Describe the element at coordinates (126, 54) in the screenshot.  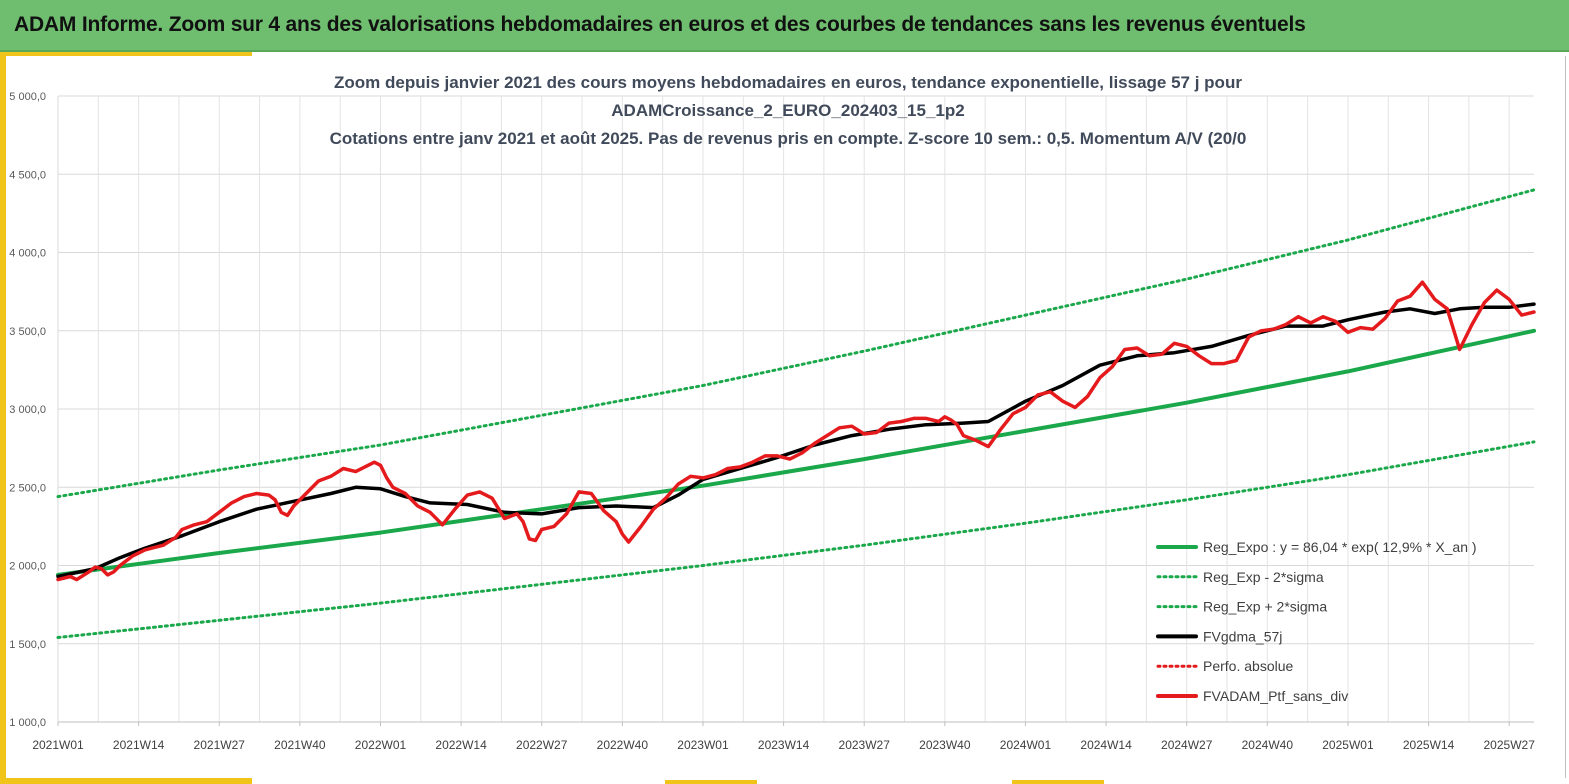
I see `accent-bar-top` at that location.